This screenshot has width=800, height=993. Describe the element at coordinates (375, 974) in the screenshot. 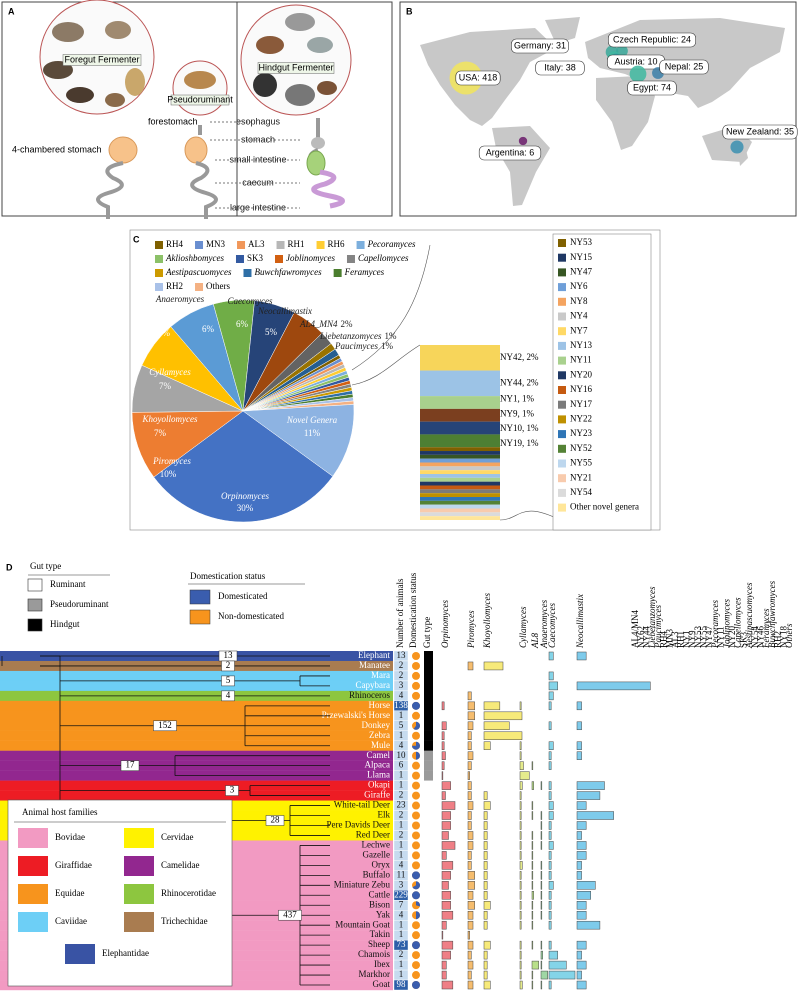

I see `animal-name: Markhor` at that location.